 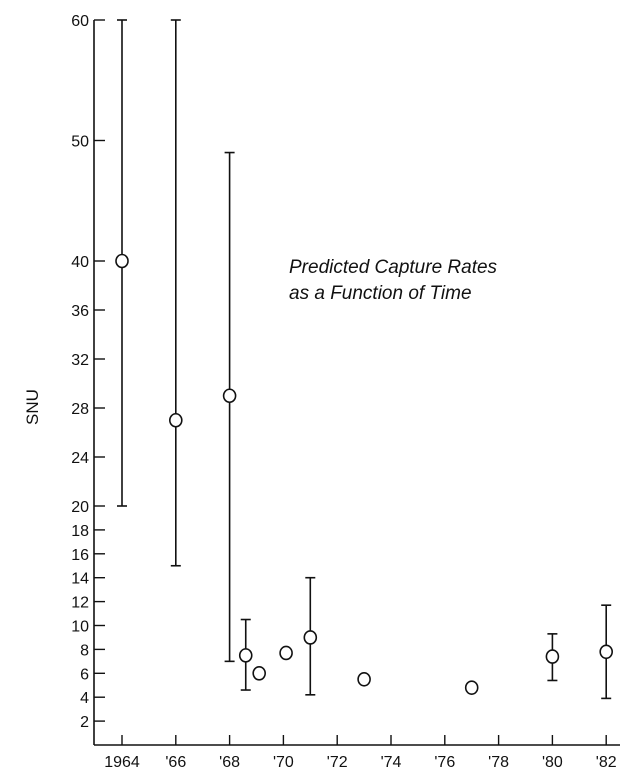 I want to click on x-tick-label: '66, so click(x=175, y=762).